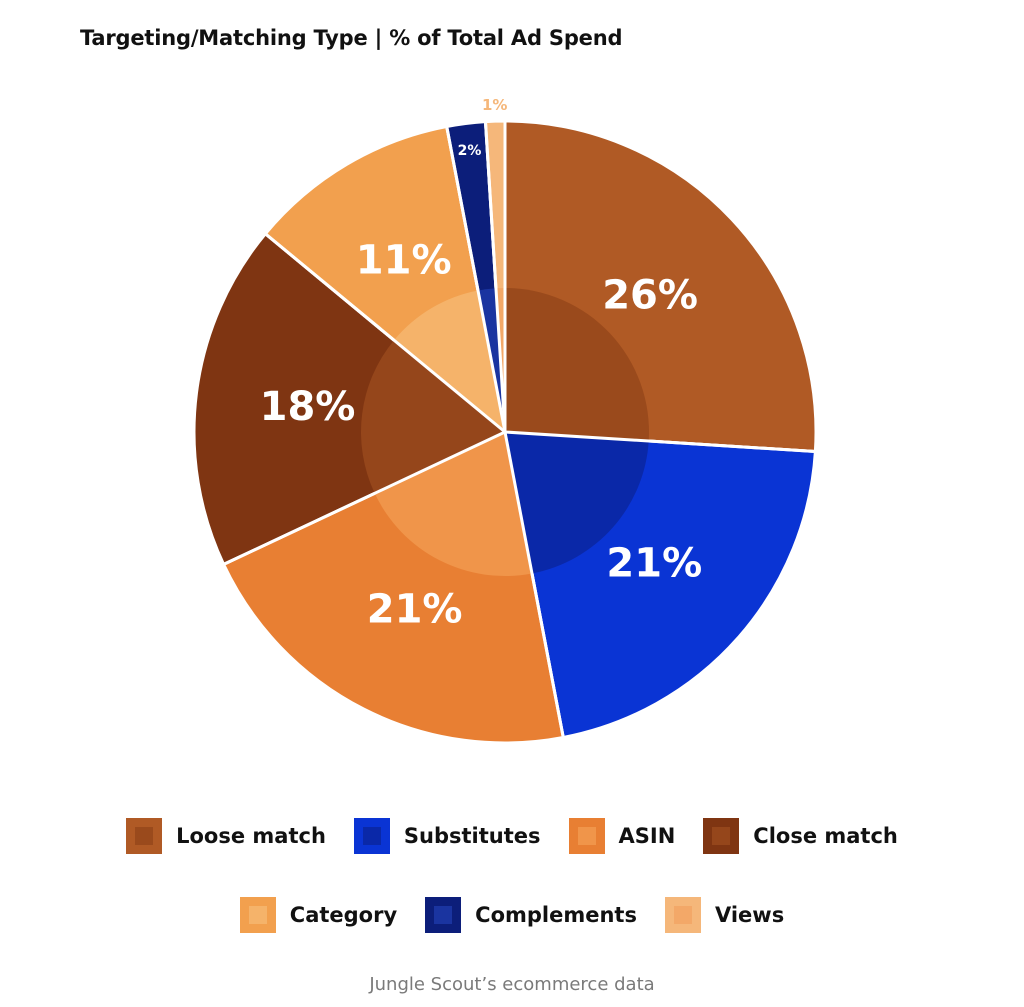 This screenshot has height=1007, width=1024. I want to click on legend-item-loose-match: Loose match, so click(226, 836).